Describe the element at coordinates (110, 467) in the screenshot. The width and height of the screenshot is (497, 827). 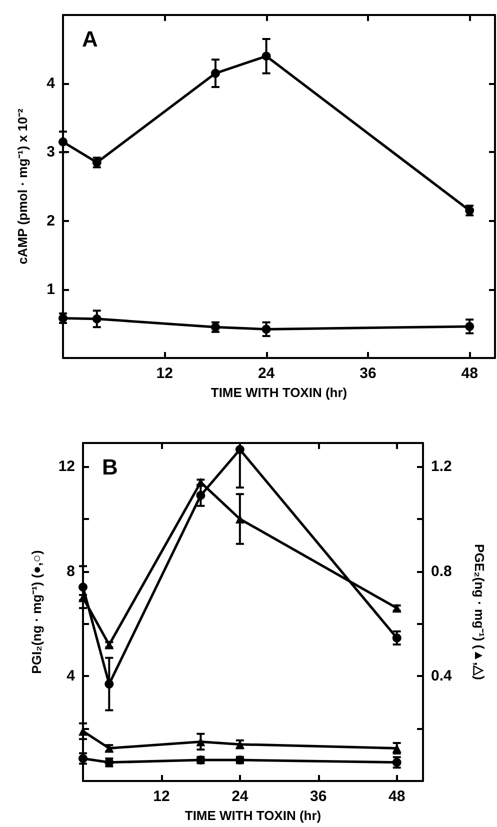
I see `text: B` at that location.